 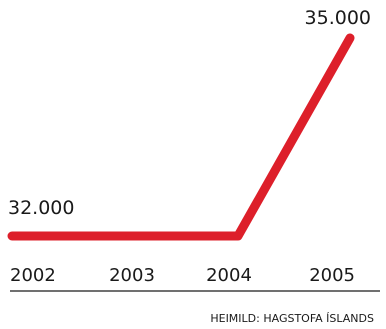 What do you see at coordinates (41, 208) in the screenshot?
I see `data-label-start: 32.000` at bounding box center [41, 208].